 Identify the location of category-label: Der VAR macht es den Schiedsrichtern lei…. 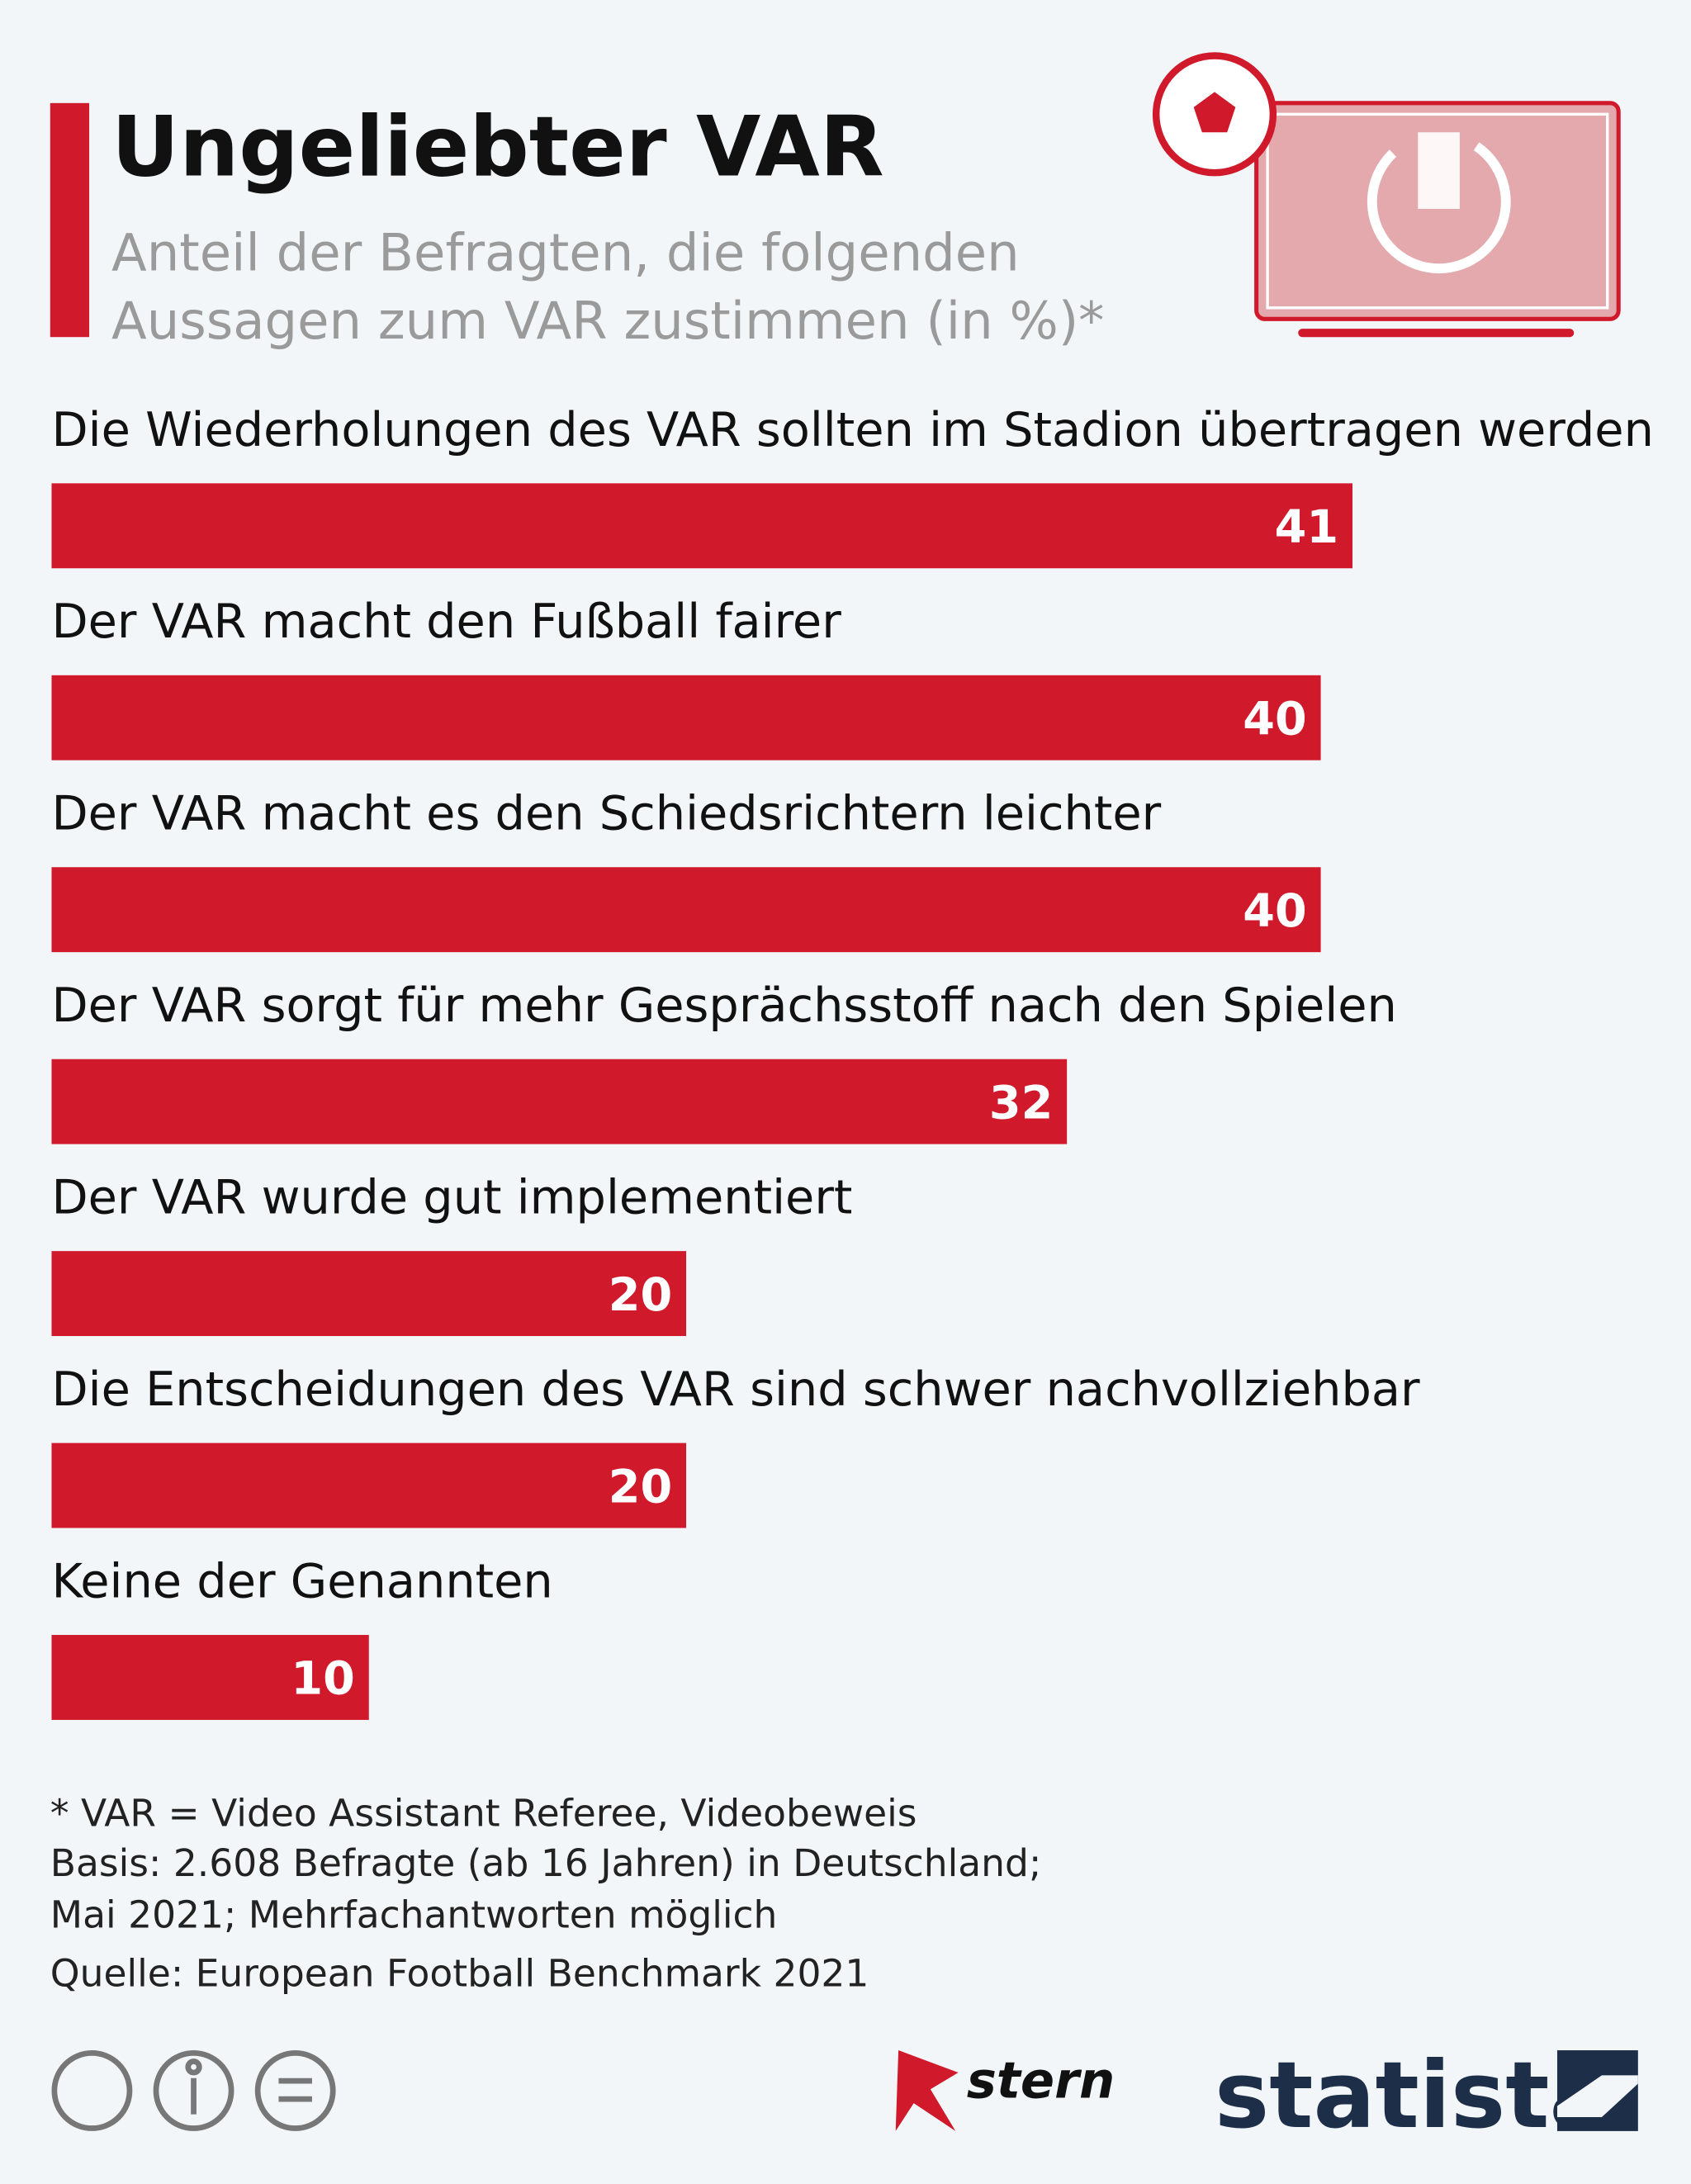
(606, 813).